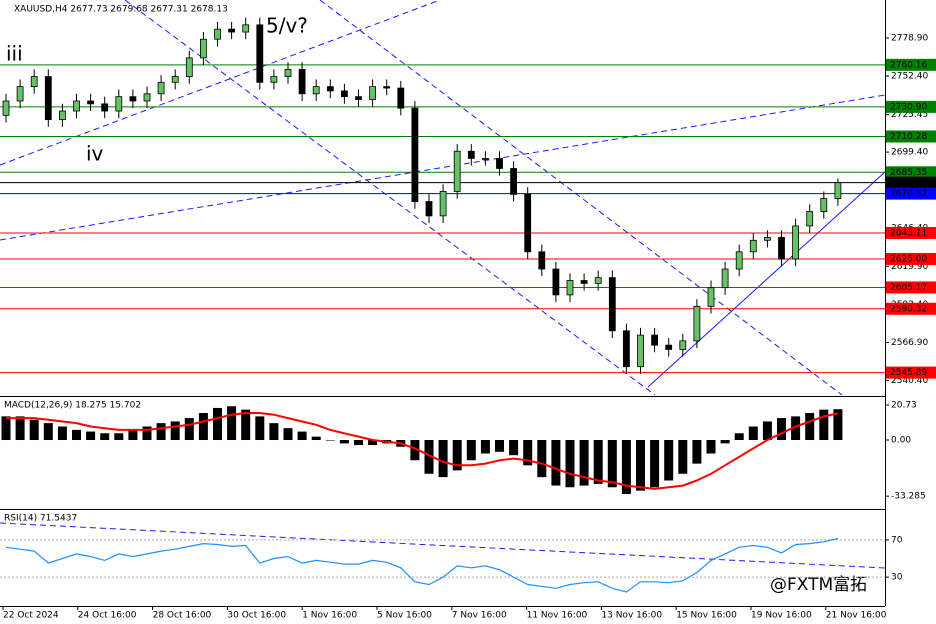  Describe the element at coordinates (182, 616) in the screenshot. I see `x-tick-label: 28 Oct 16:00` at that location.